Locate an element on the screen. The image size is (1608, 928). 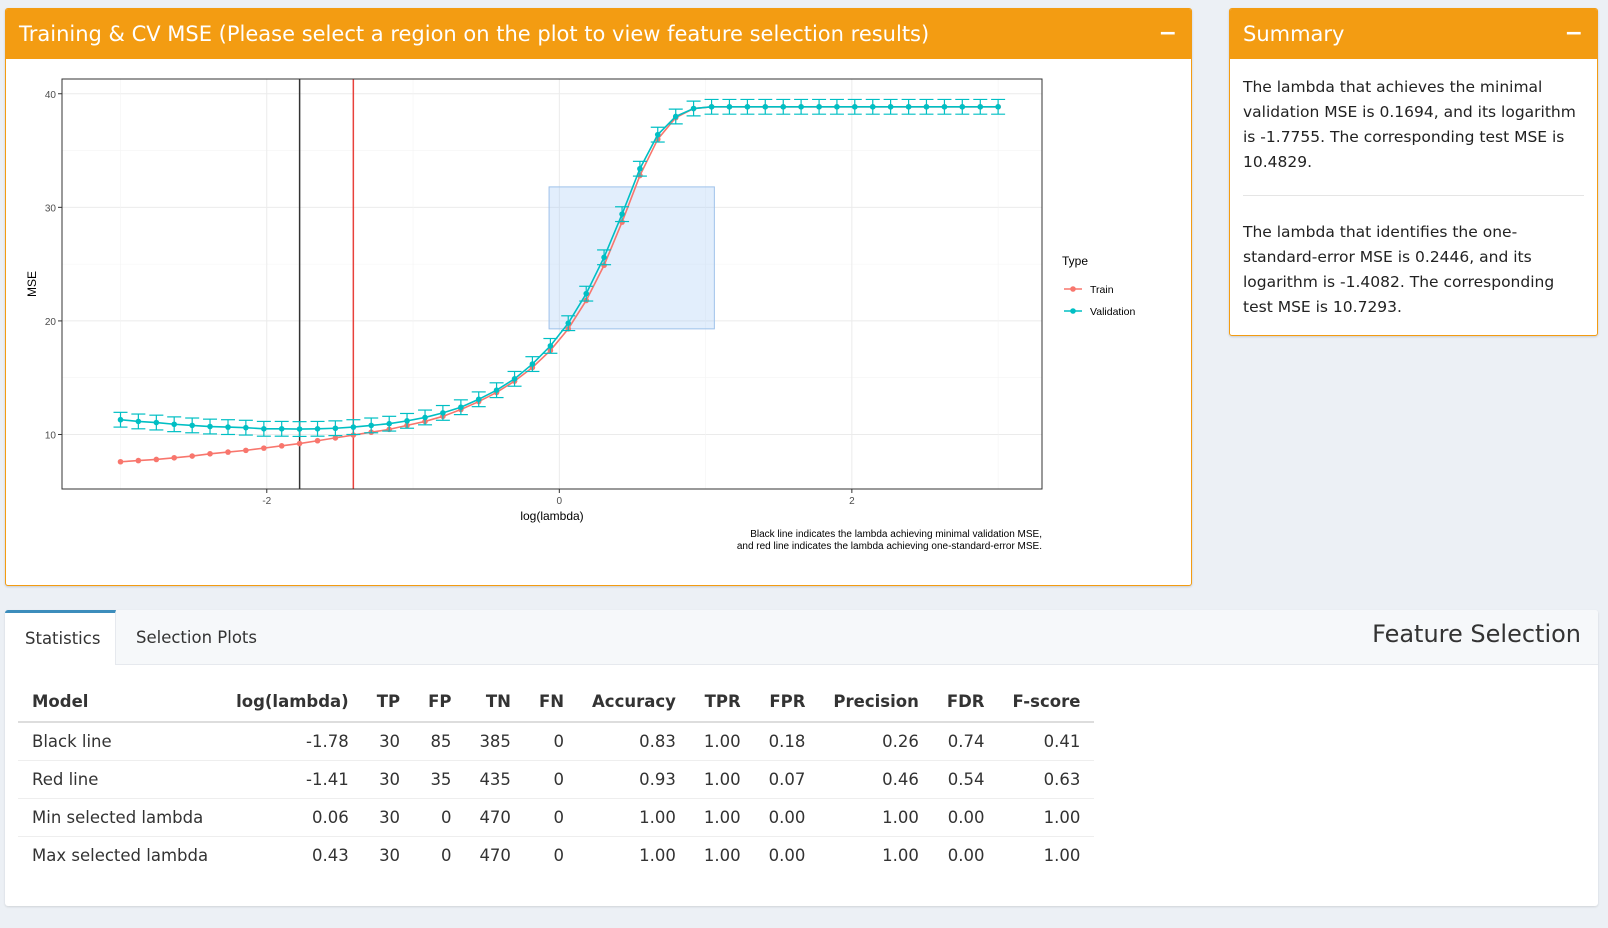
x-tick-label: -2 is located at coordinates (266, 501).